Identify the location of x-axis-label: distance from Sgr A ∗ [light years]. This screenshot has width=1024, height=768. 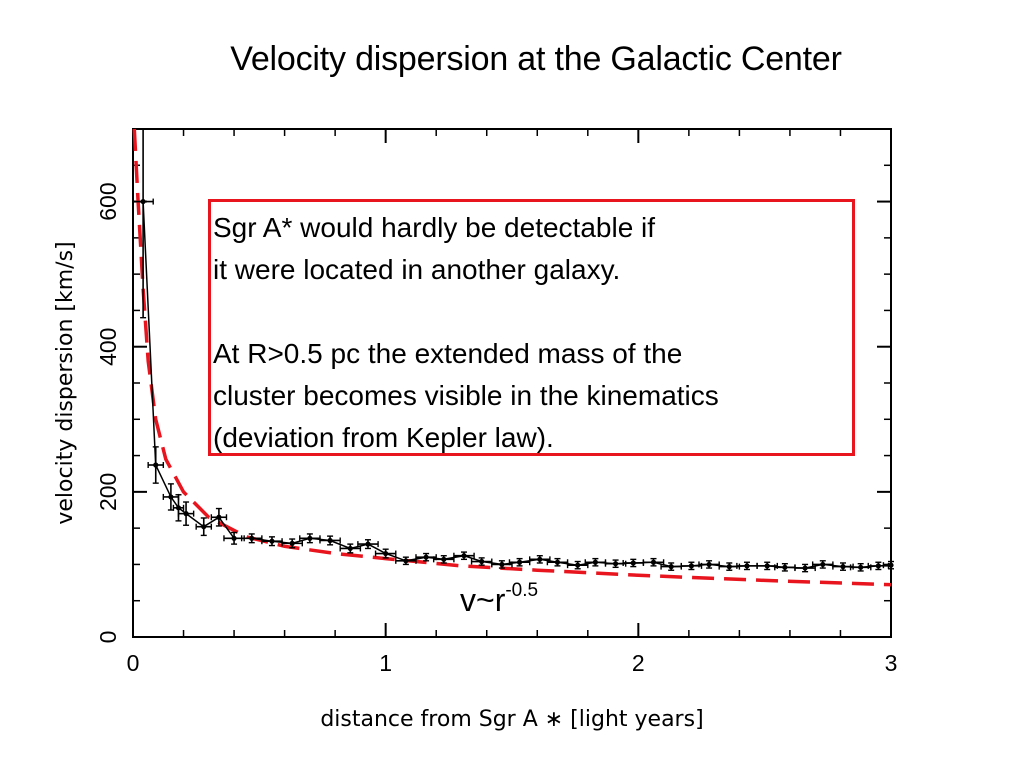
(511, 719).